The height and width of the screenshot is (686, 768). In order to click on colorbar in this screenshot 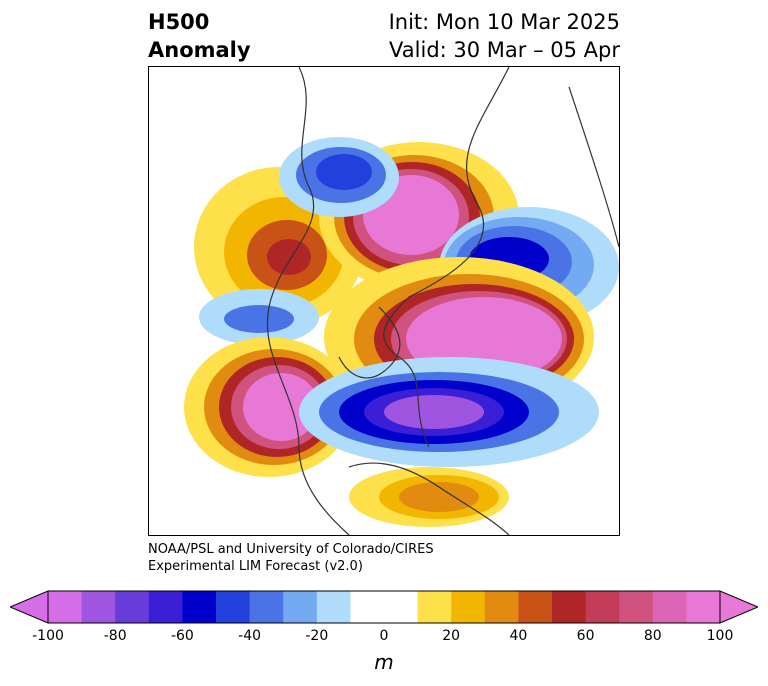, I will do `click(384, 607)`.